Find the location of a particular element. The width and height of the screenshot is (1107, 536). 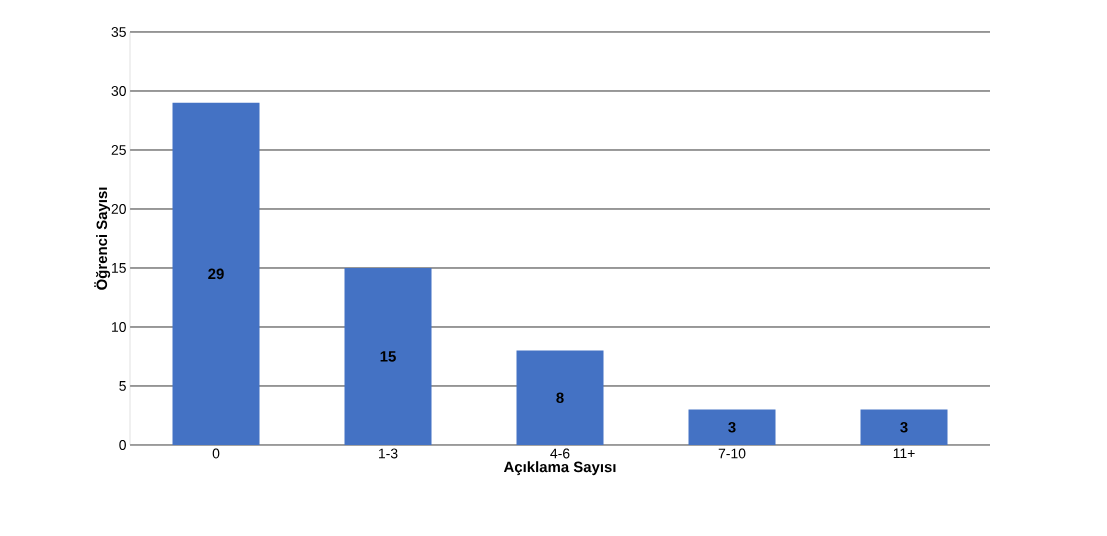

data-label: 8 is located at coordinates (560, 398).